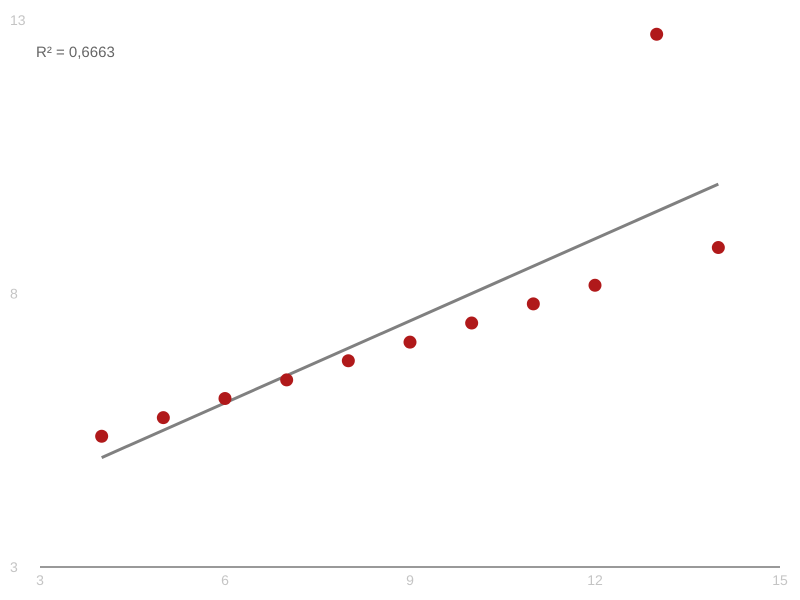  Describe the element at coordinates (410, 580) in the screenshot. I see `x-tick-label: 9` at that location.